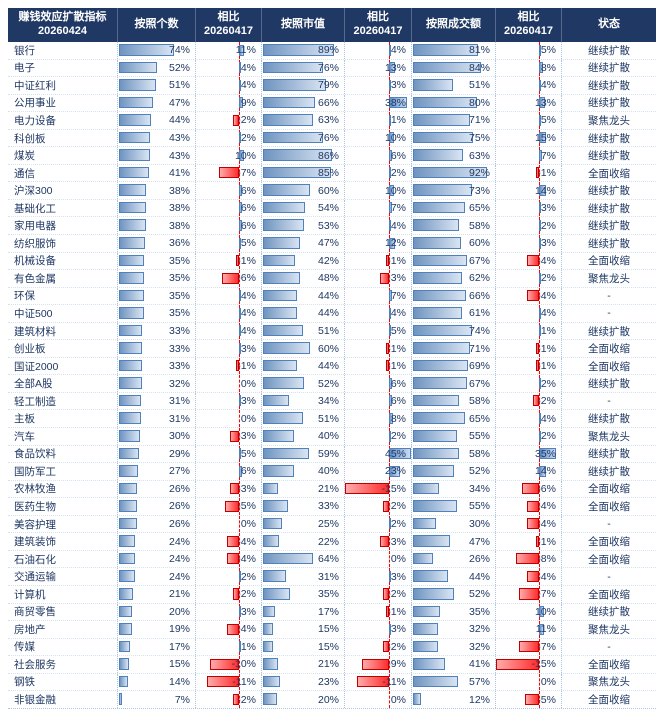  I want to click on table-row: 建筑装饰 24% -4% 22% -3% 47% -1% 全面收缩, so click(332, 542).